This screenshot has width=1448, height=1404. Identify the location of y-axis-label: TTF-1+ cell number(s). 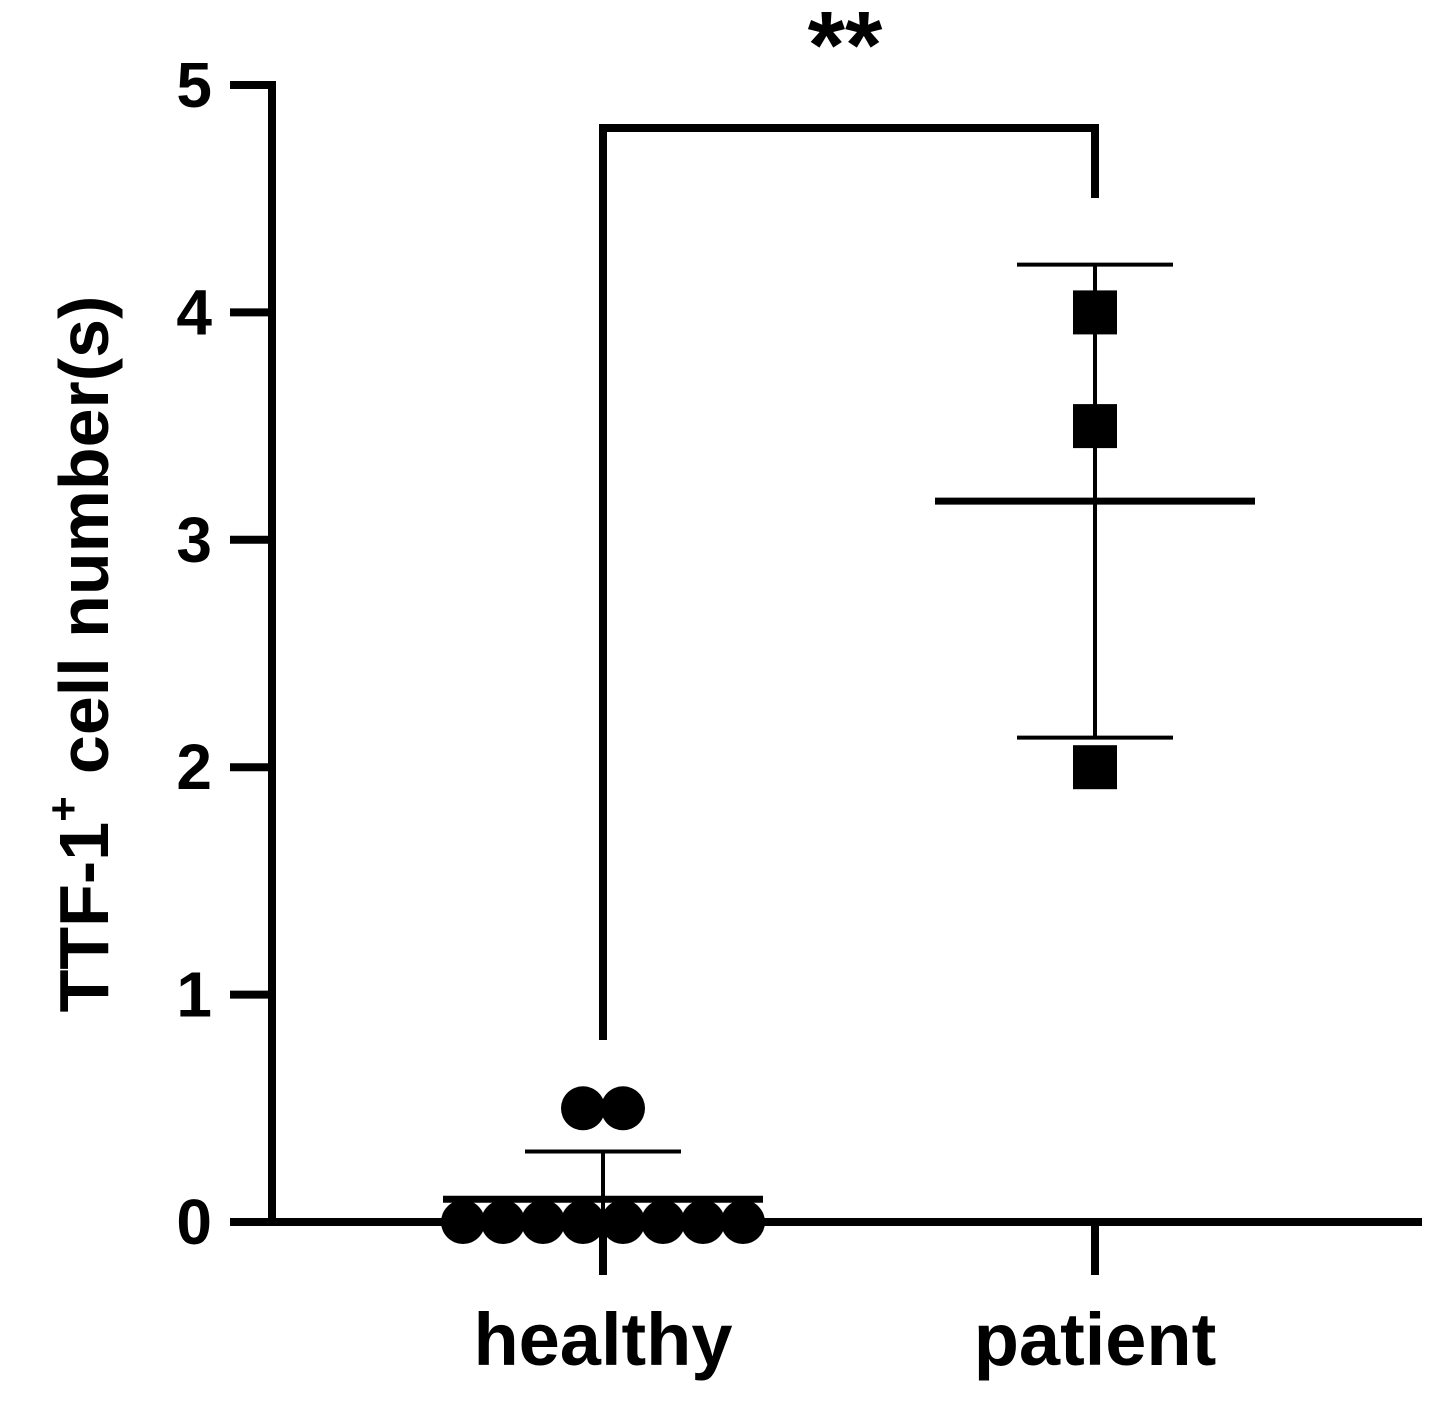
(81, 654).